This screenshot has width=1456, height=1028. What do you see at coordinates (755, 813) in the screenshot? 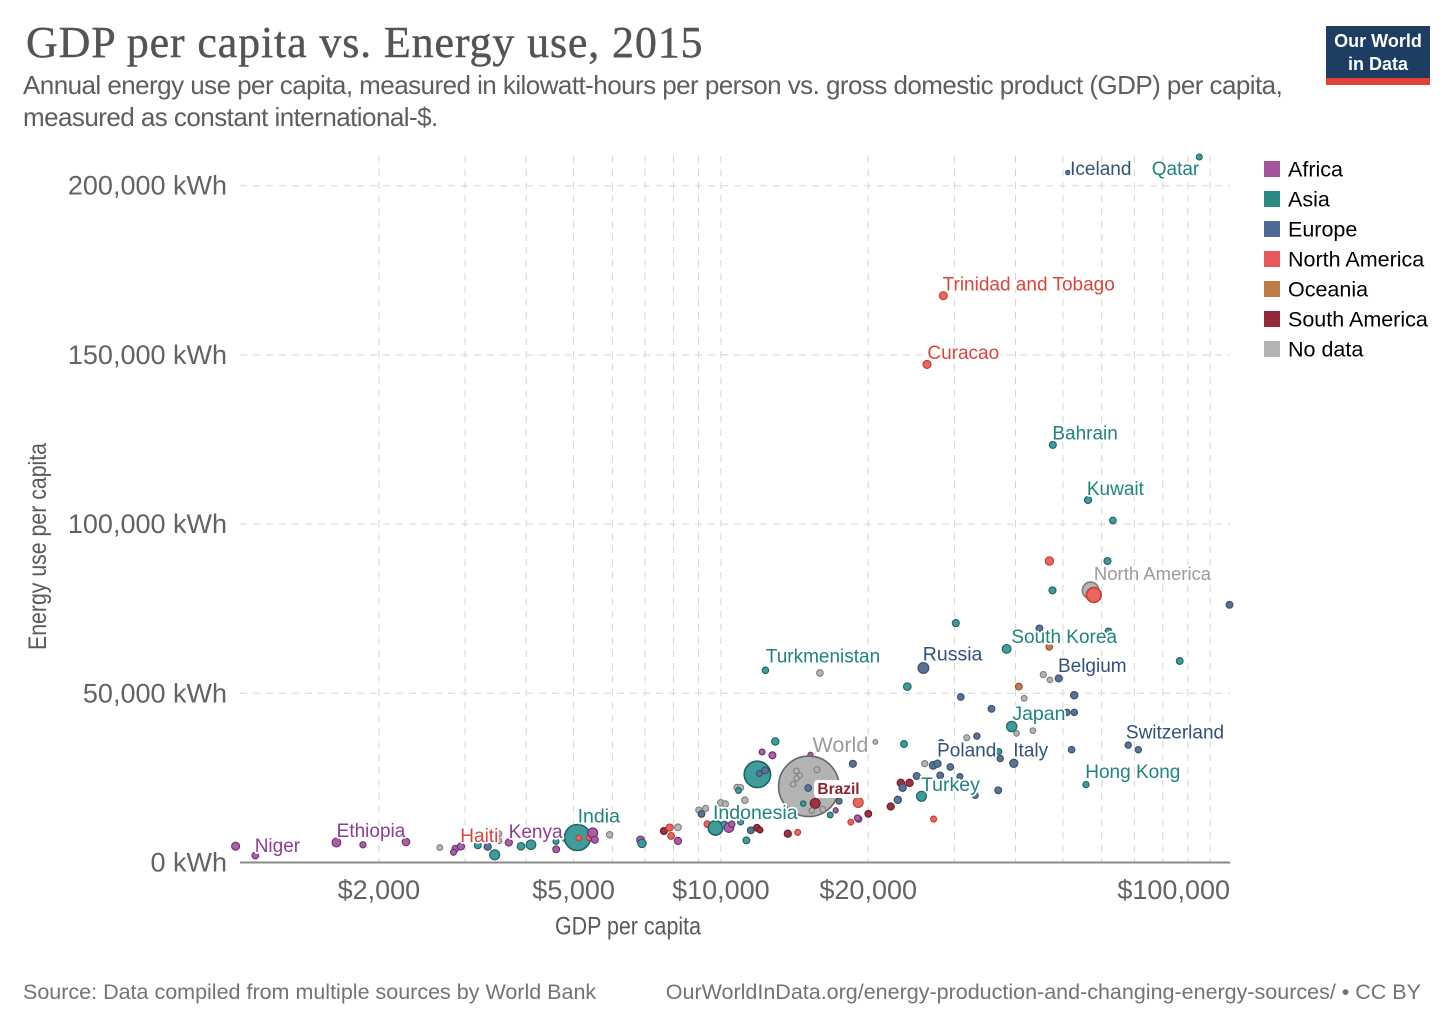
I see `svg-text: Indonesia` at bounding box center [755, 813].